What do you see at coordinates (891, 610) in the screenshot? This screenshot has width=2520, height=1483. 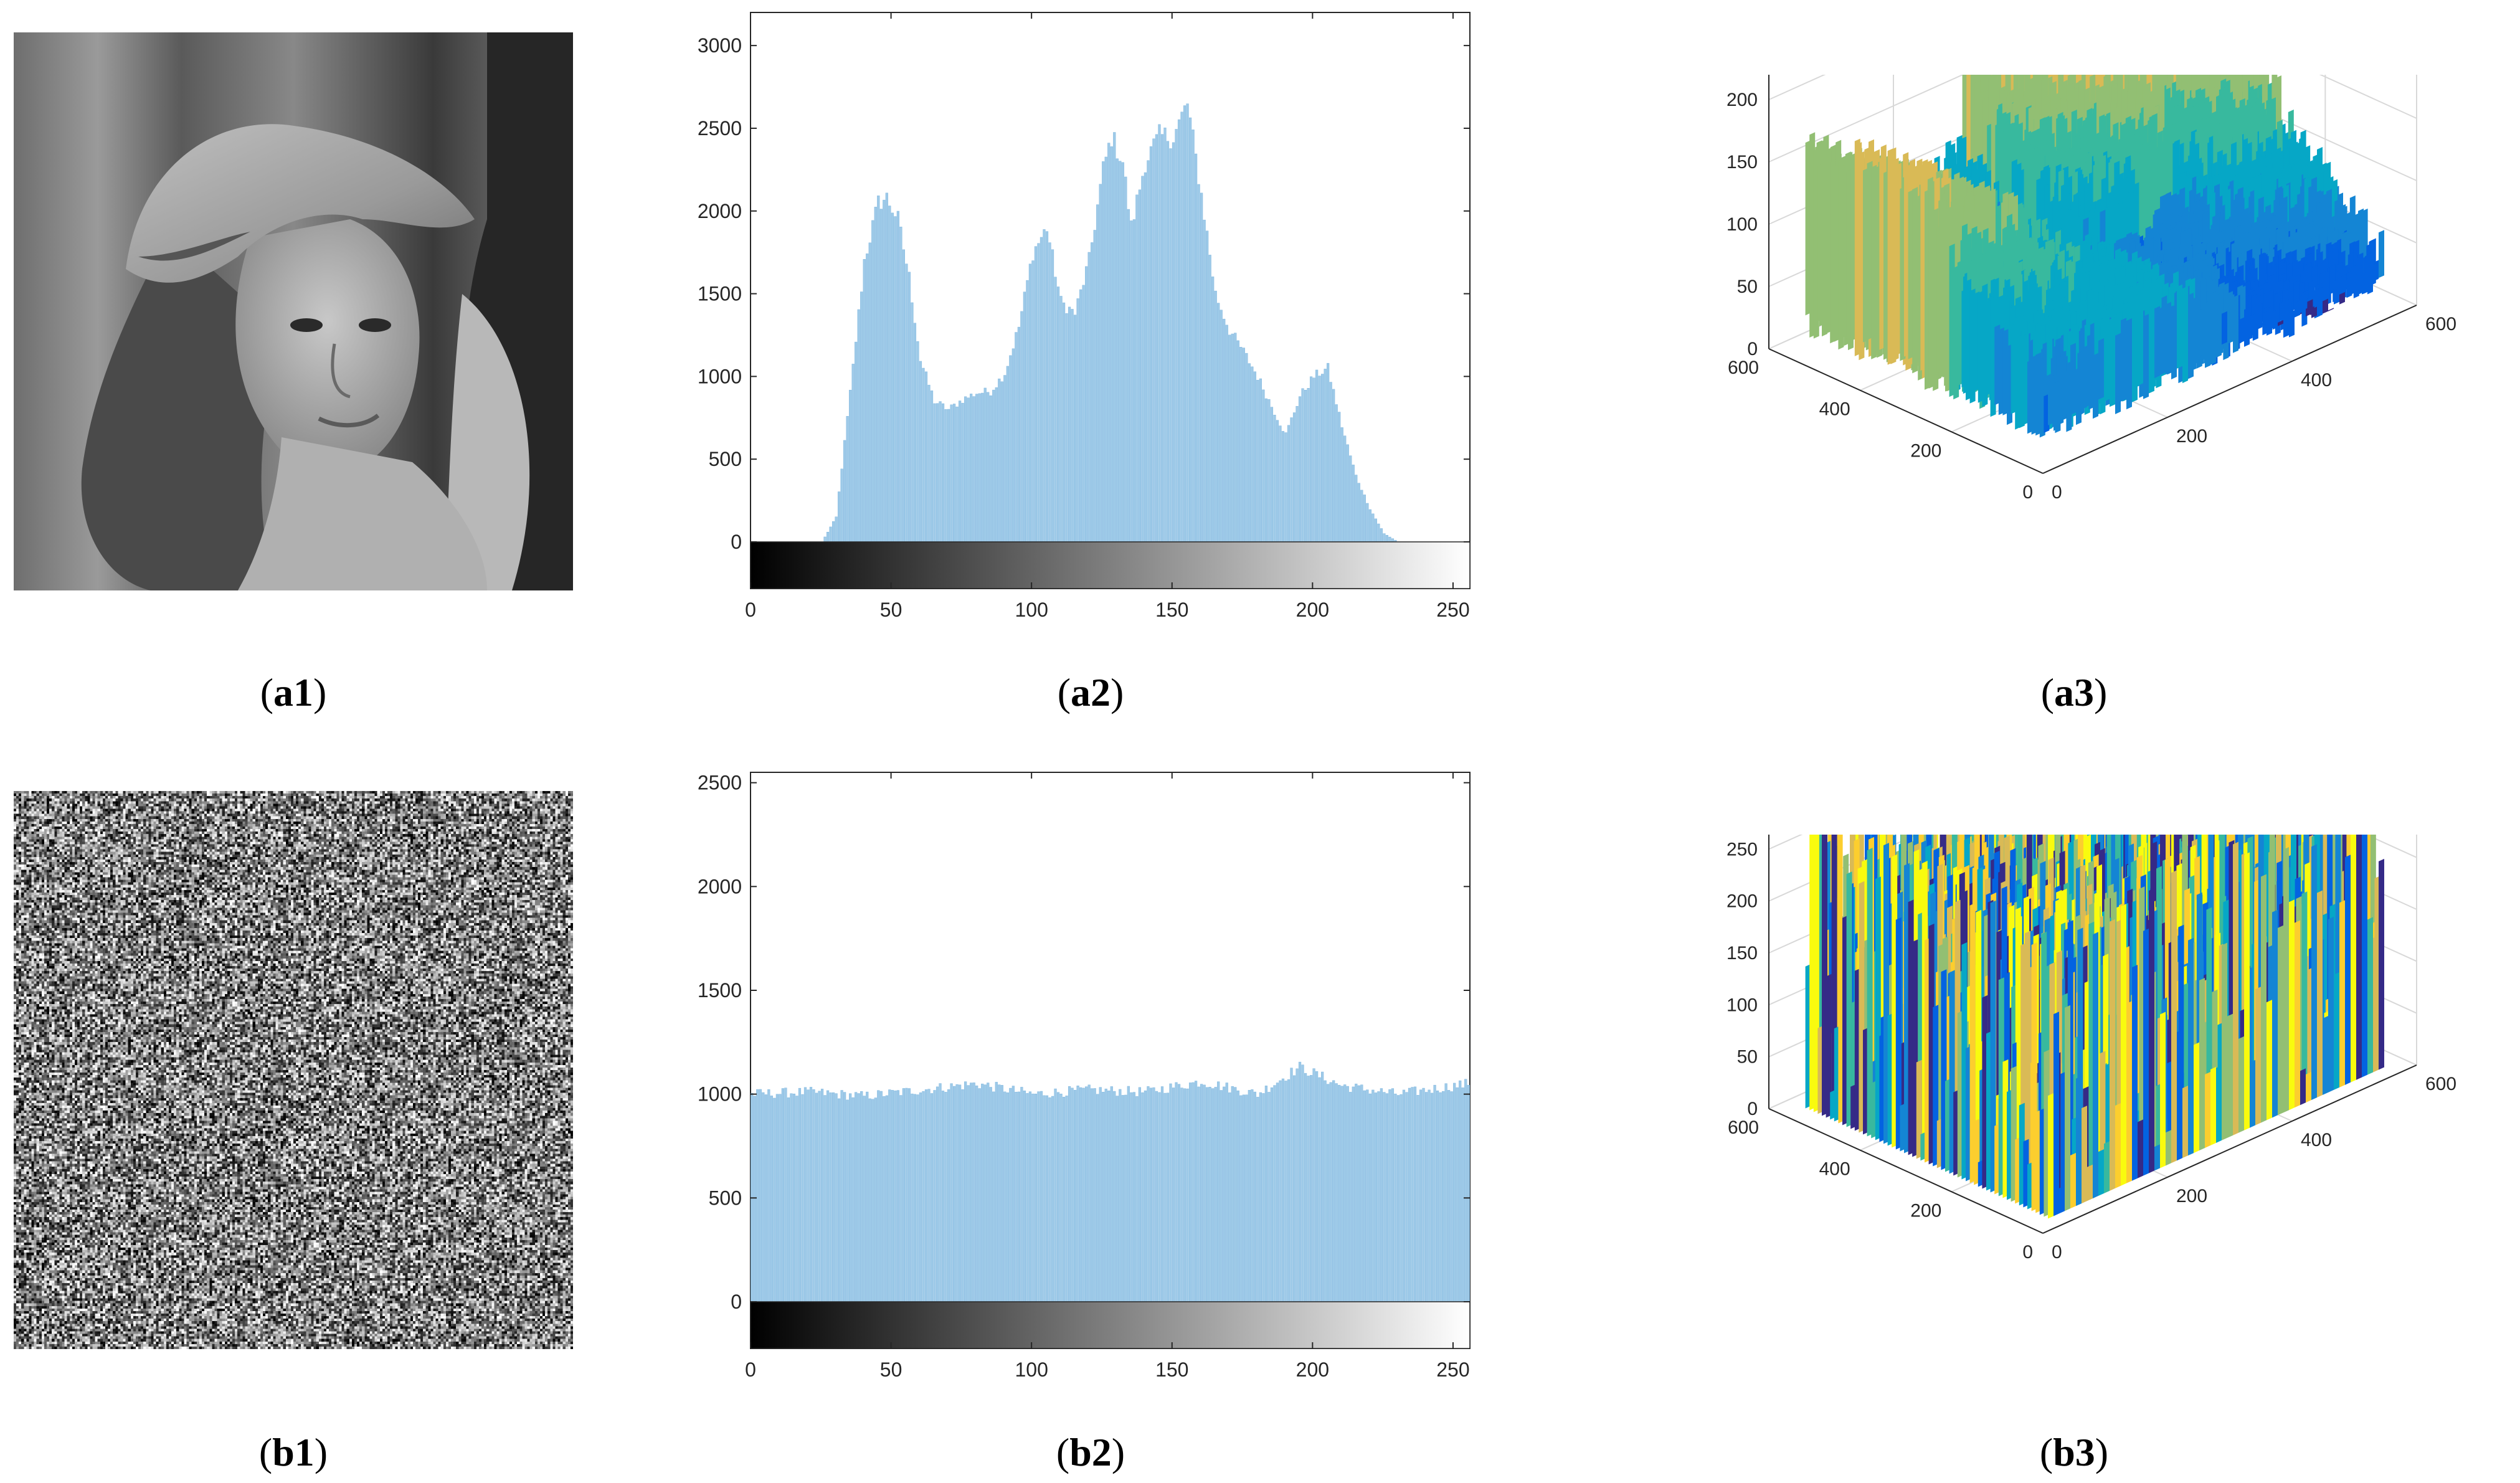 I see `x-tick-label: 50` at bounding box center [891, 610].